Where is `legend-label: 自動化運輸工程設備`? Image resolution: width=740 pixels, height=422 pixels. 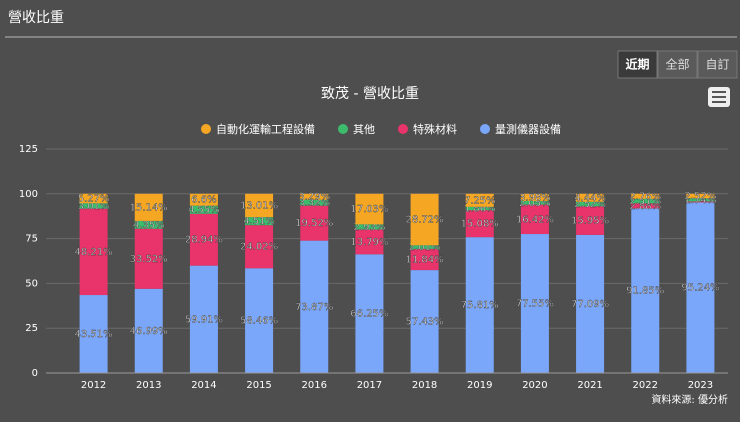
legend-label: 自動化運輸工程設備 is located at coordinates (265, 129).